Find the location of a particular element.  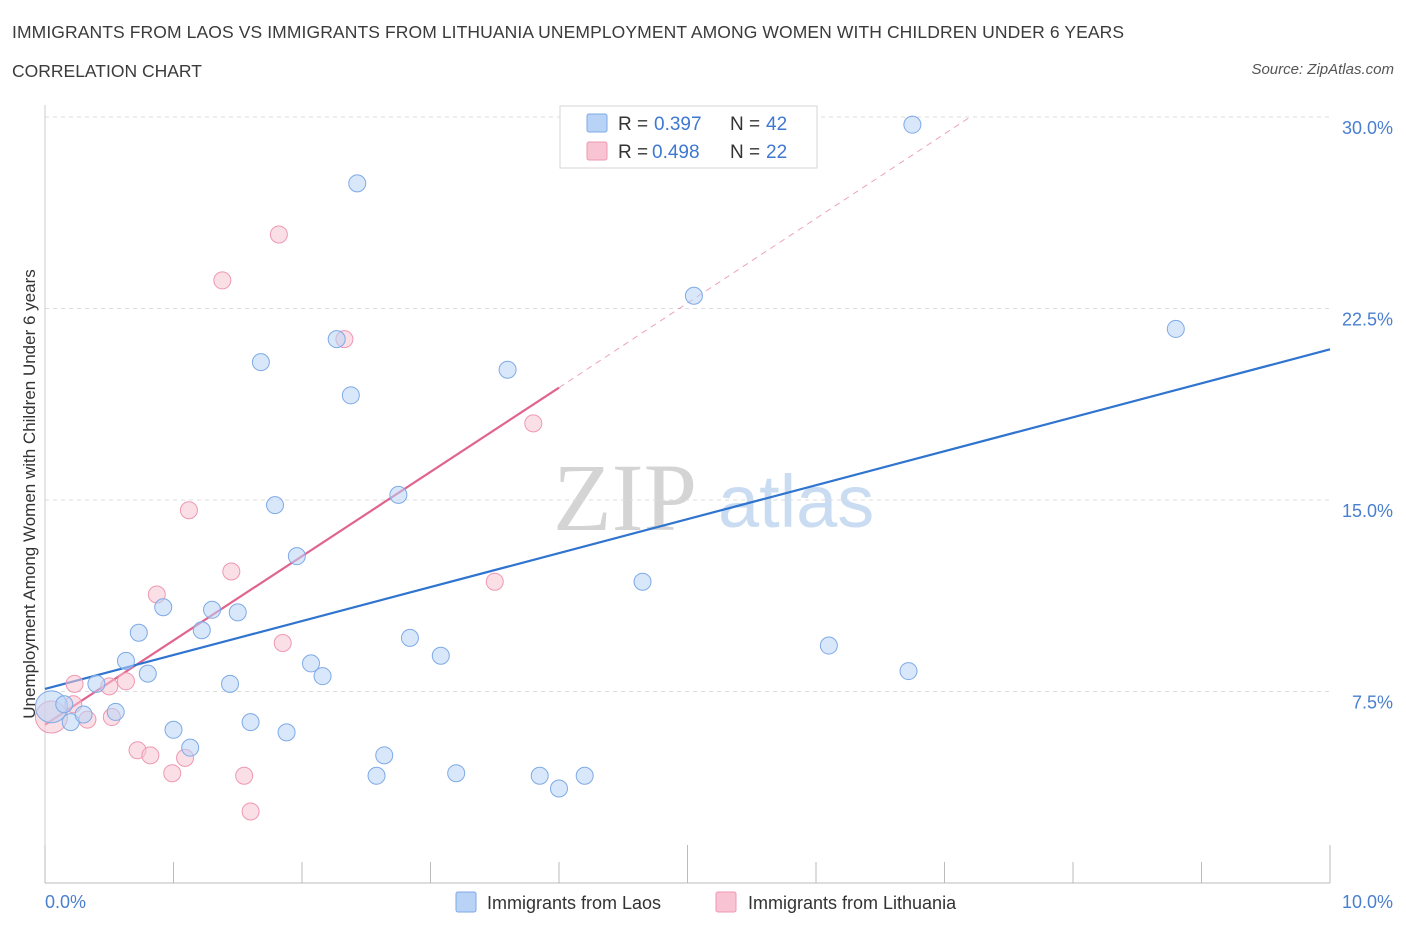

legend-r-label-lithuania: R = is located at coordinates (633, 152).